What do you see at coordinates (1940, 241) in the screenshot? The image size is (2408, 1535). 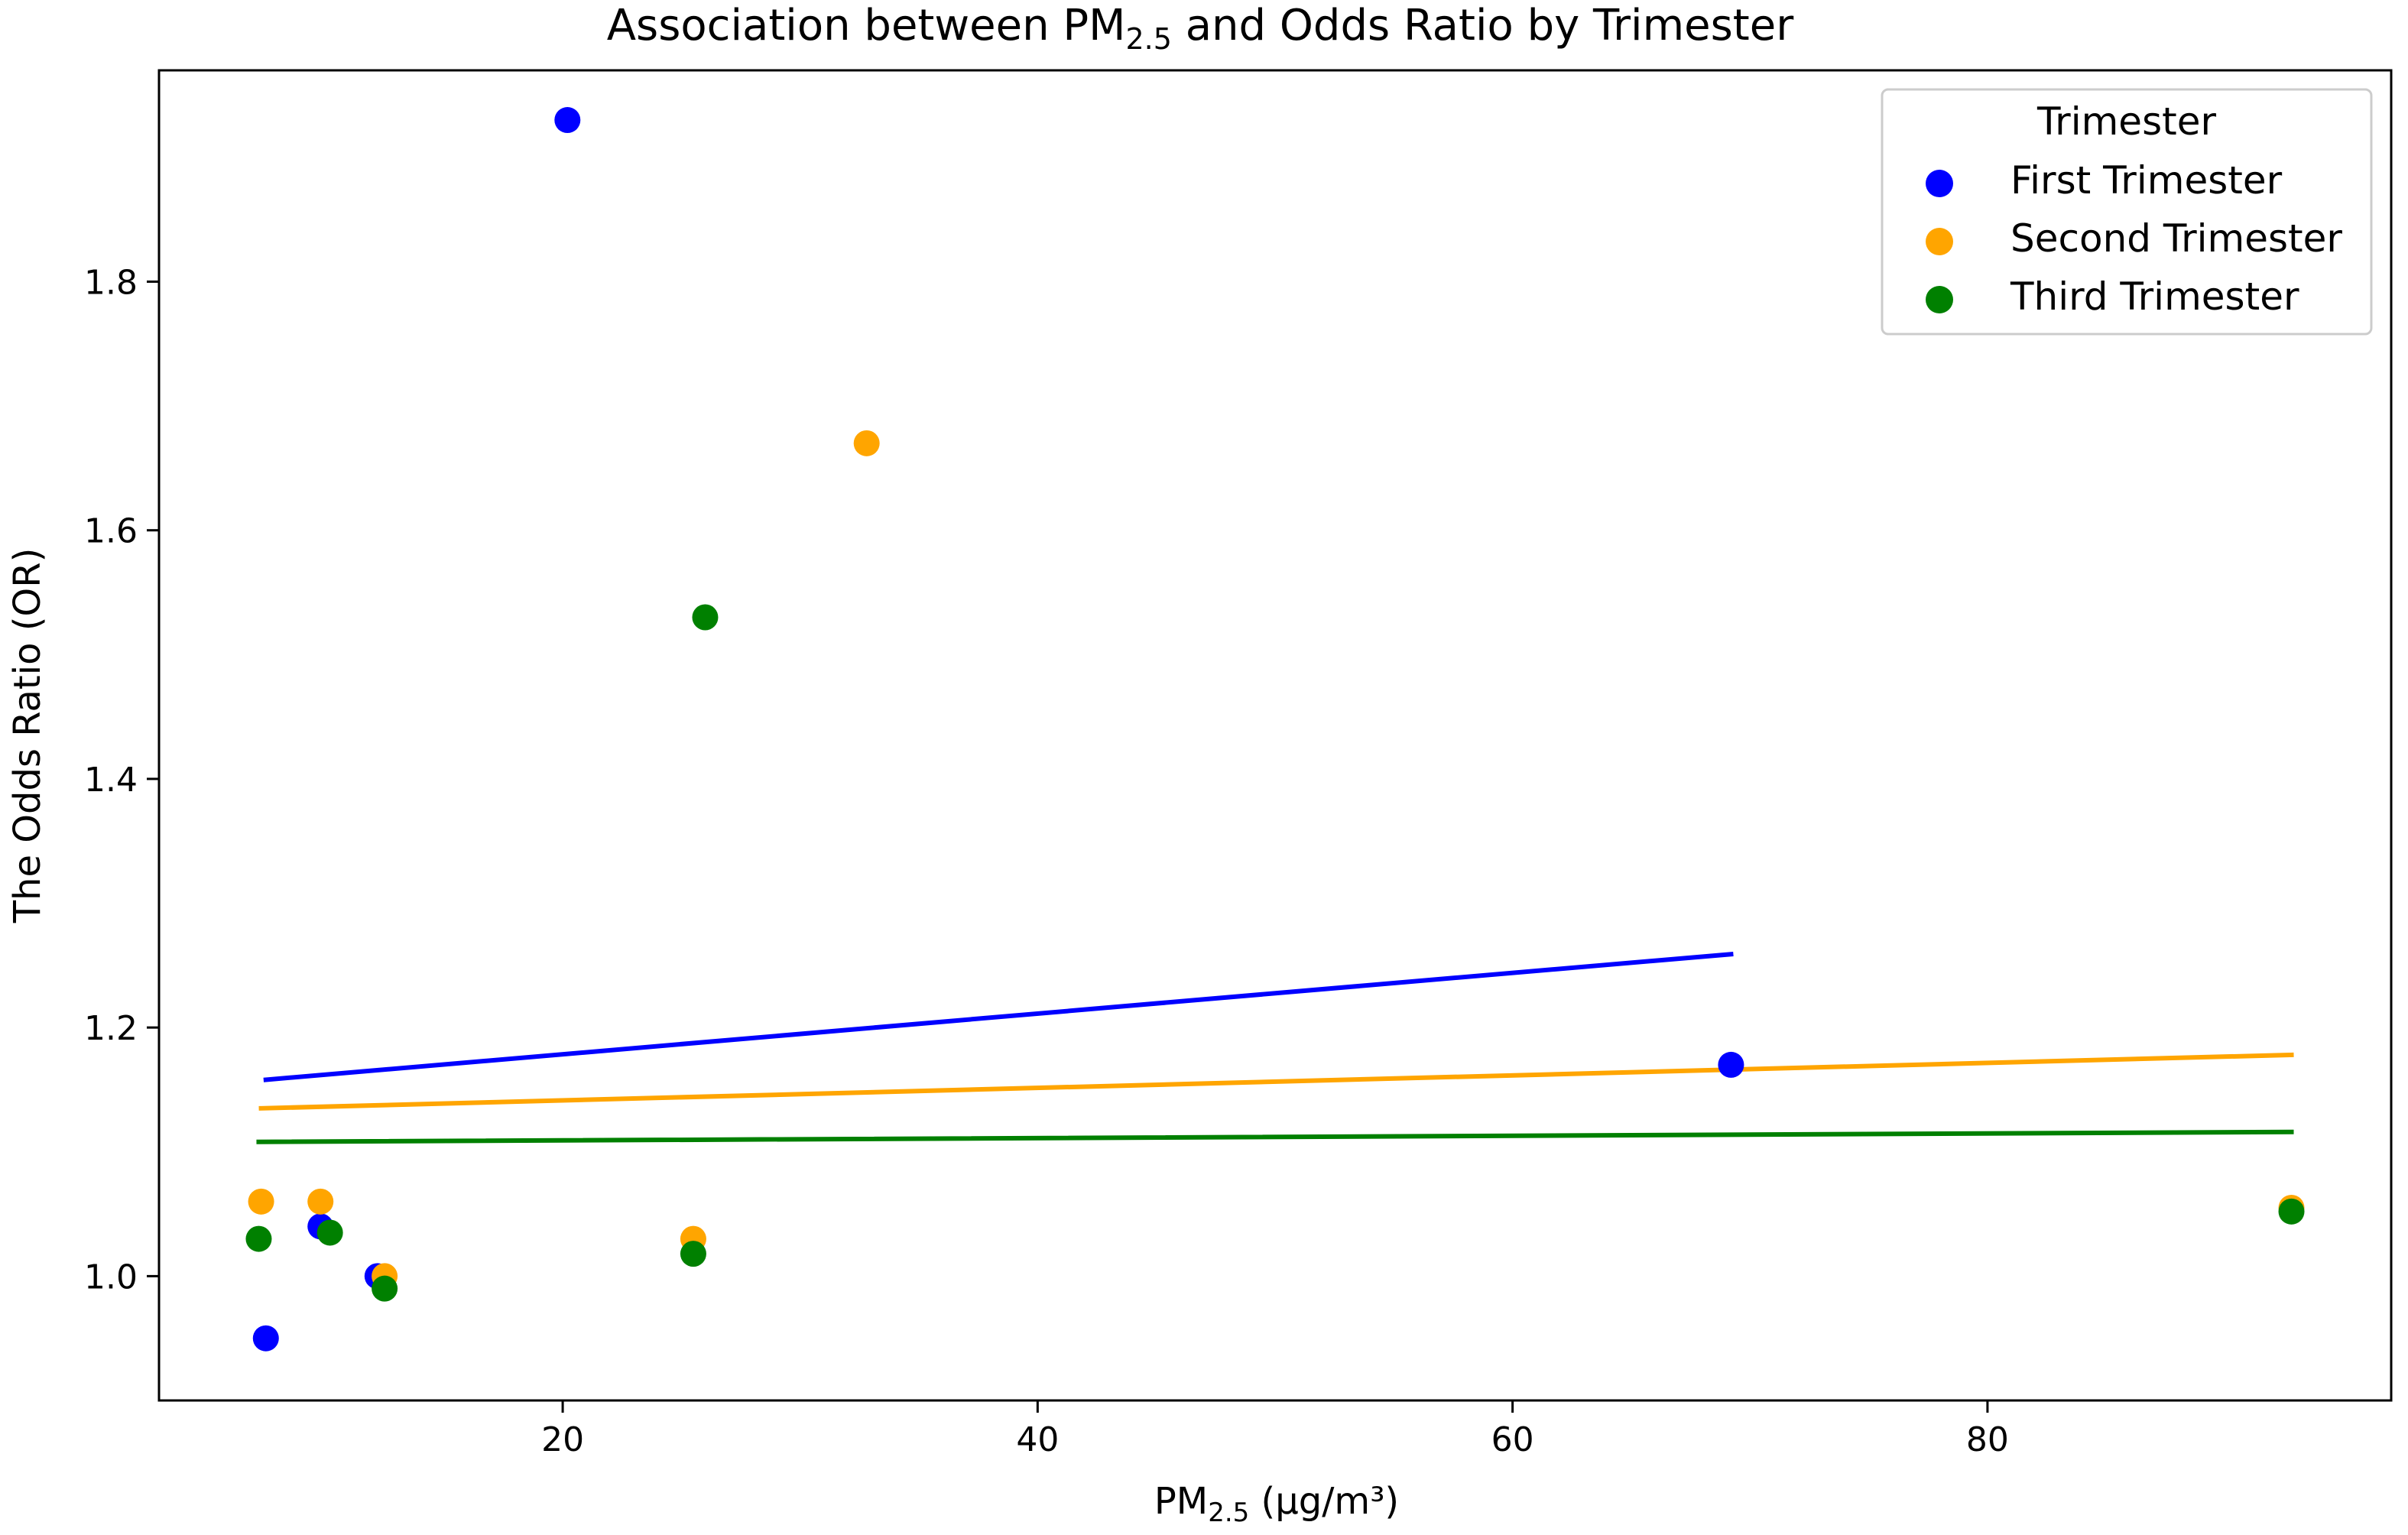 I see `legend-marker-second-trimester` at bounding box center [1940, 241].